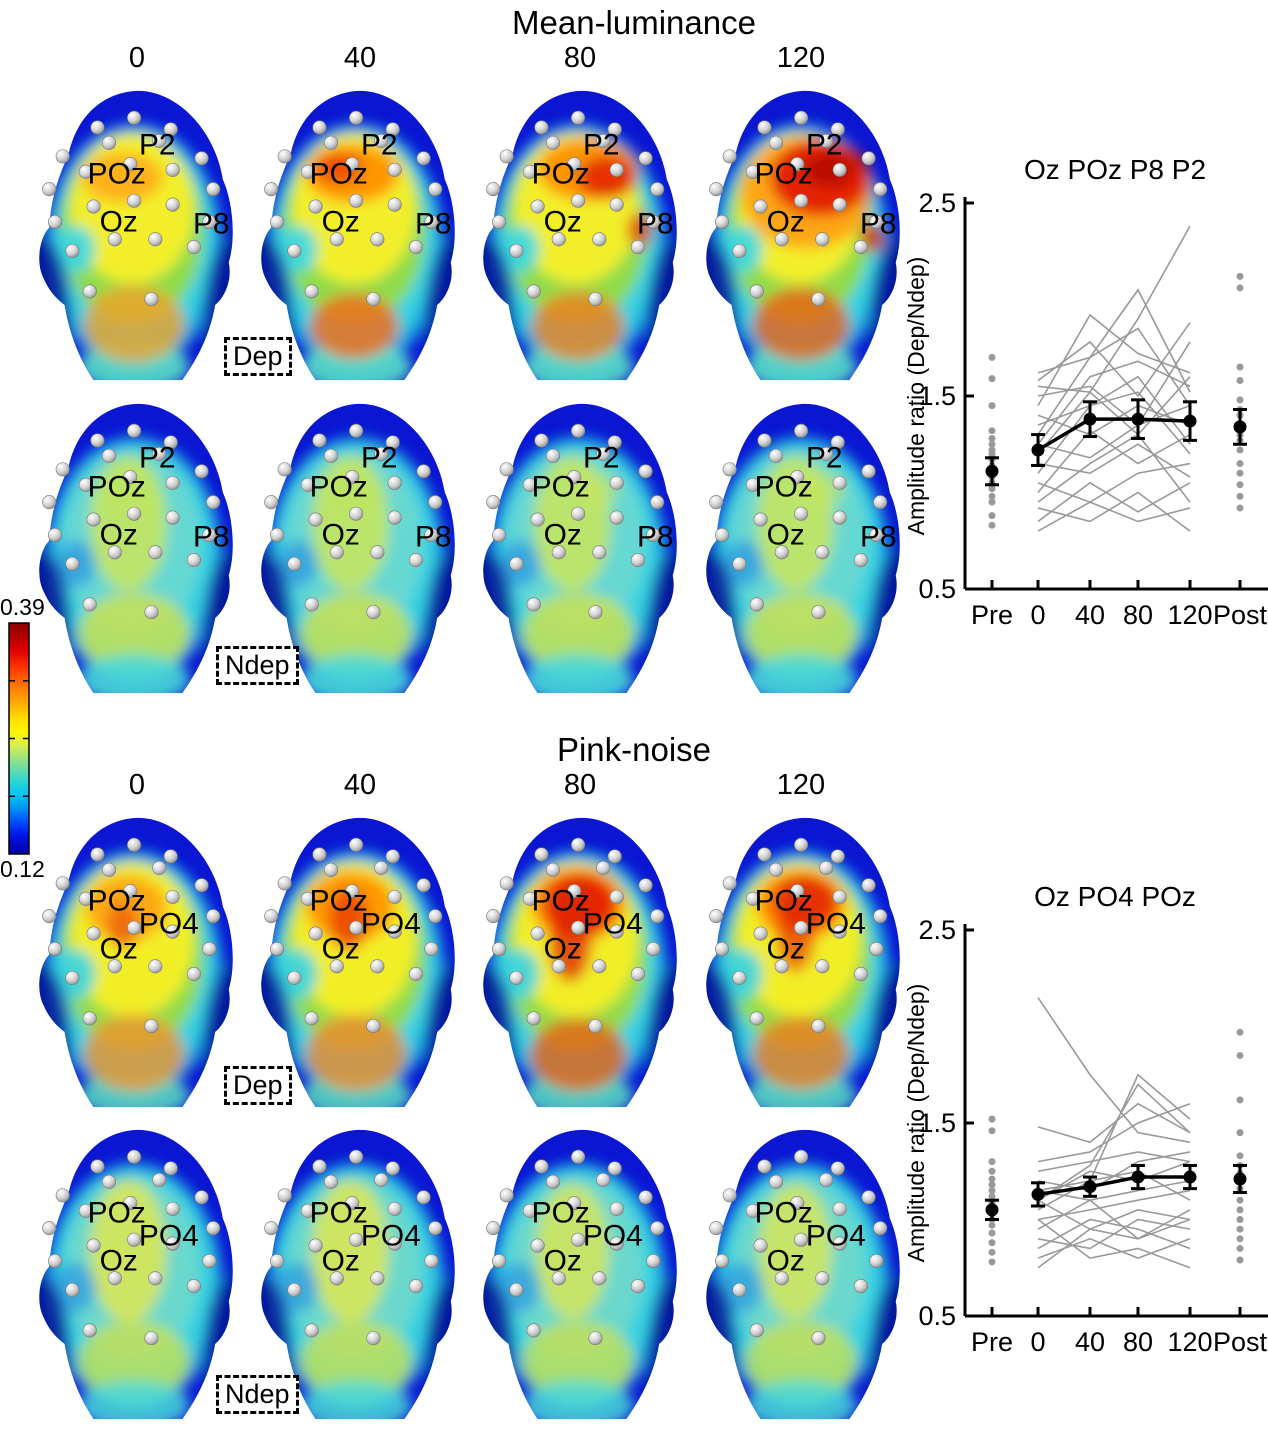 The width and height of the screenshot is (1268, 1429). I want to click on x-tick-label: Post, so click(1240, 1342).